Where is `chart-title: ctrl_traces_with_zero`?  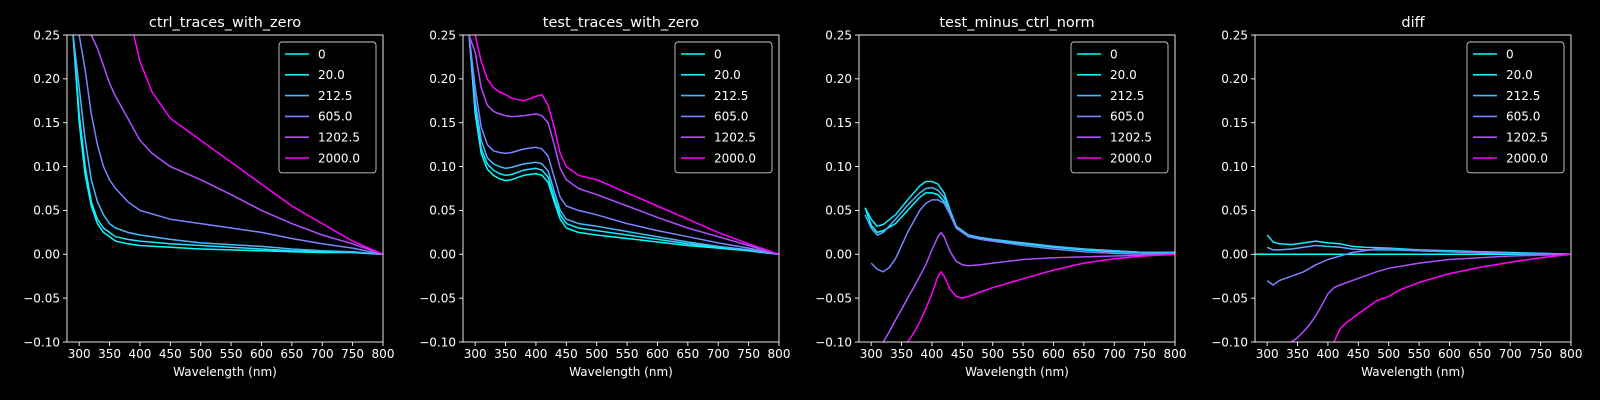 chart-title: ctrl_traces_with_zero is located at coordinates (225, 23).